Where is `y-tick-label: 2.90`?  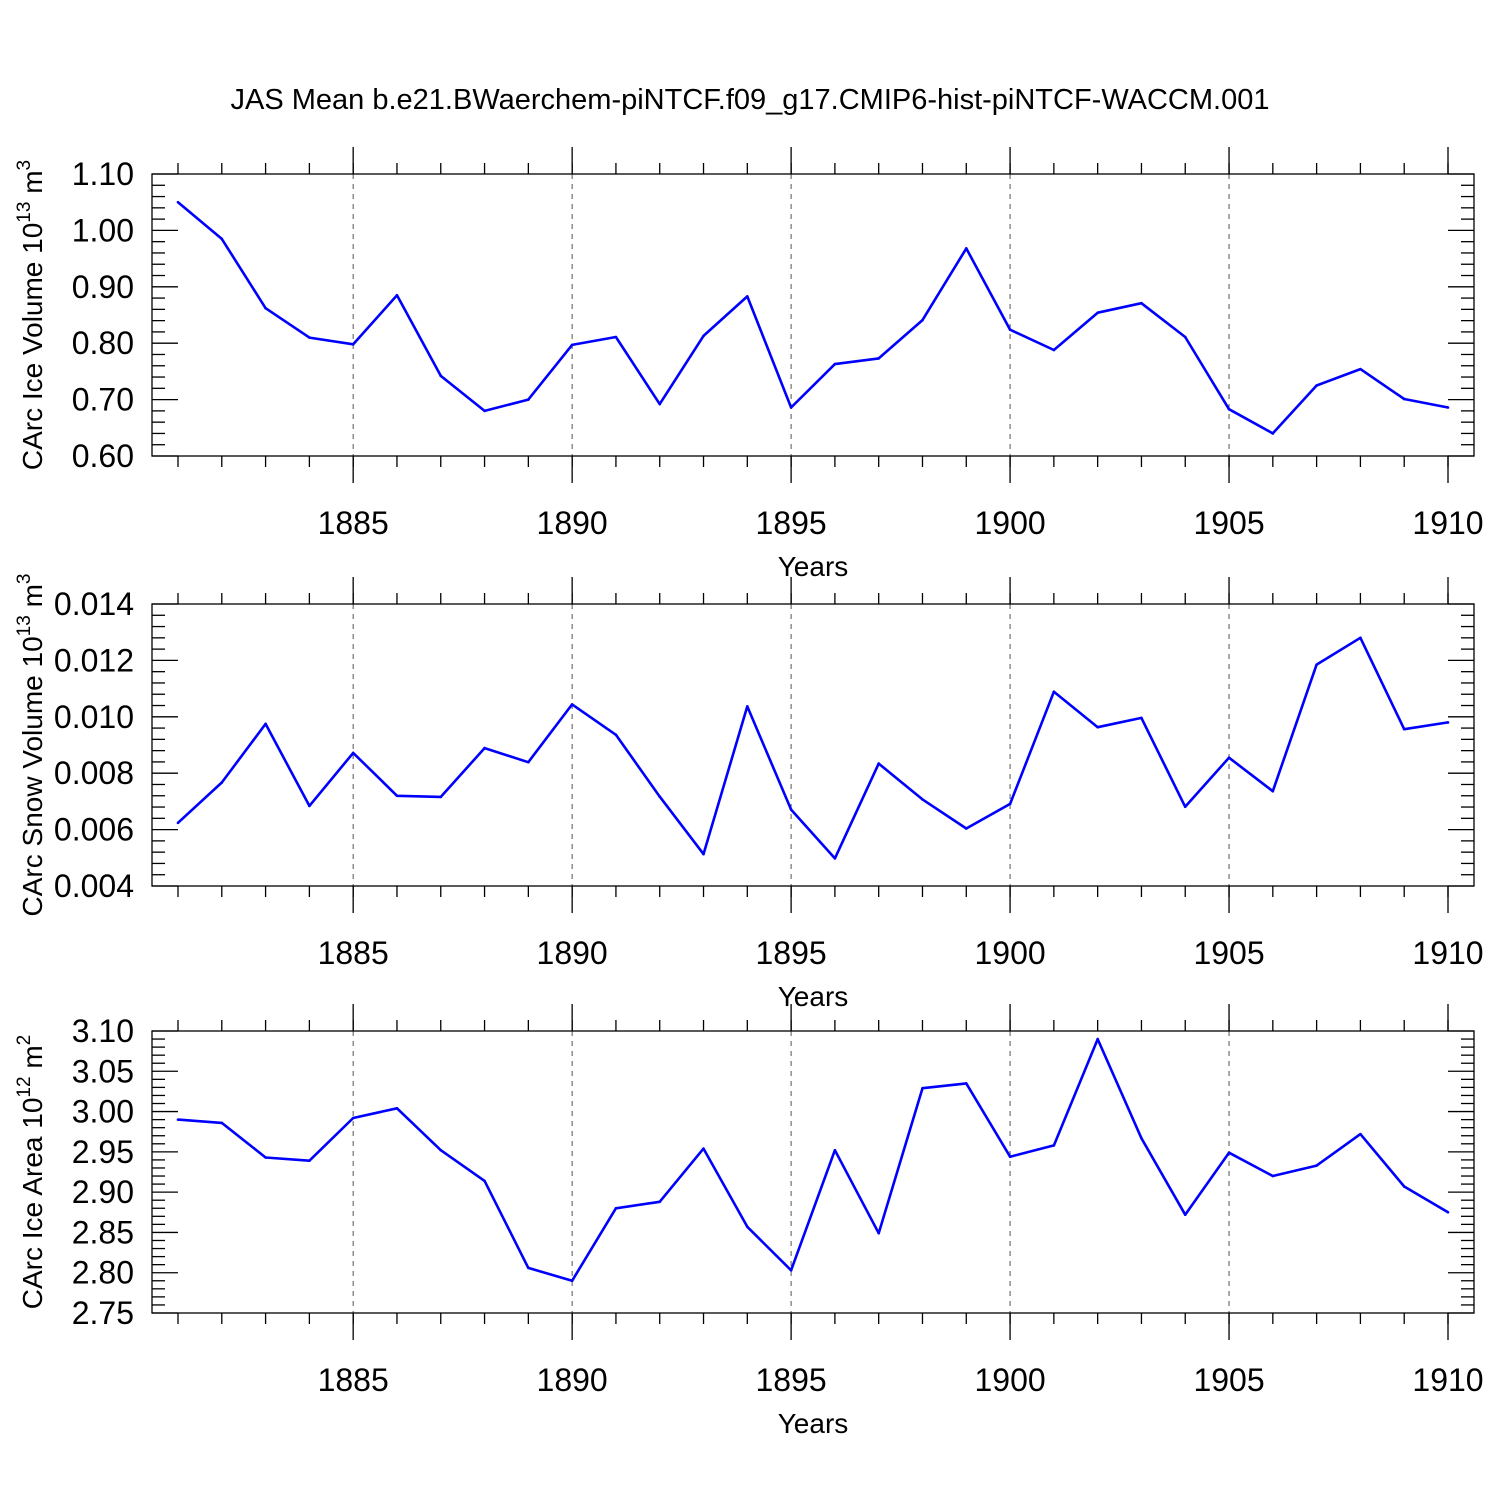
y-tick-label: 2.90 is located at coordinates (103, 1192).